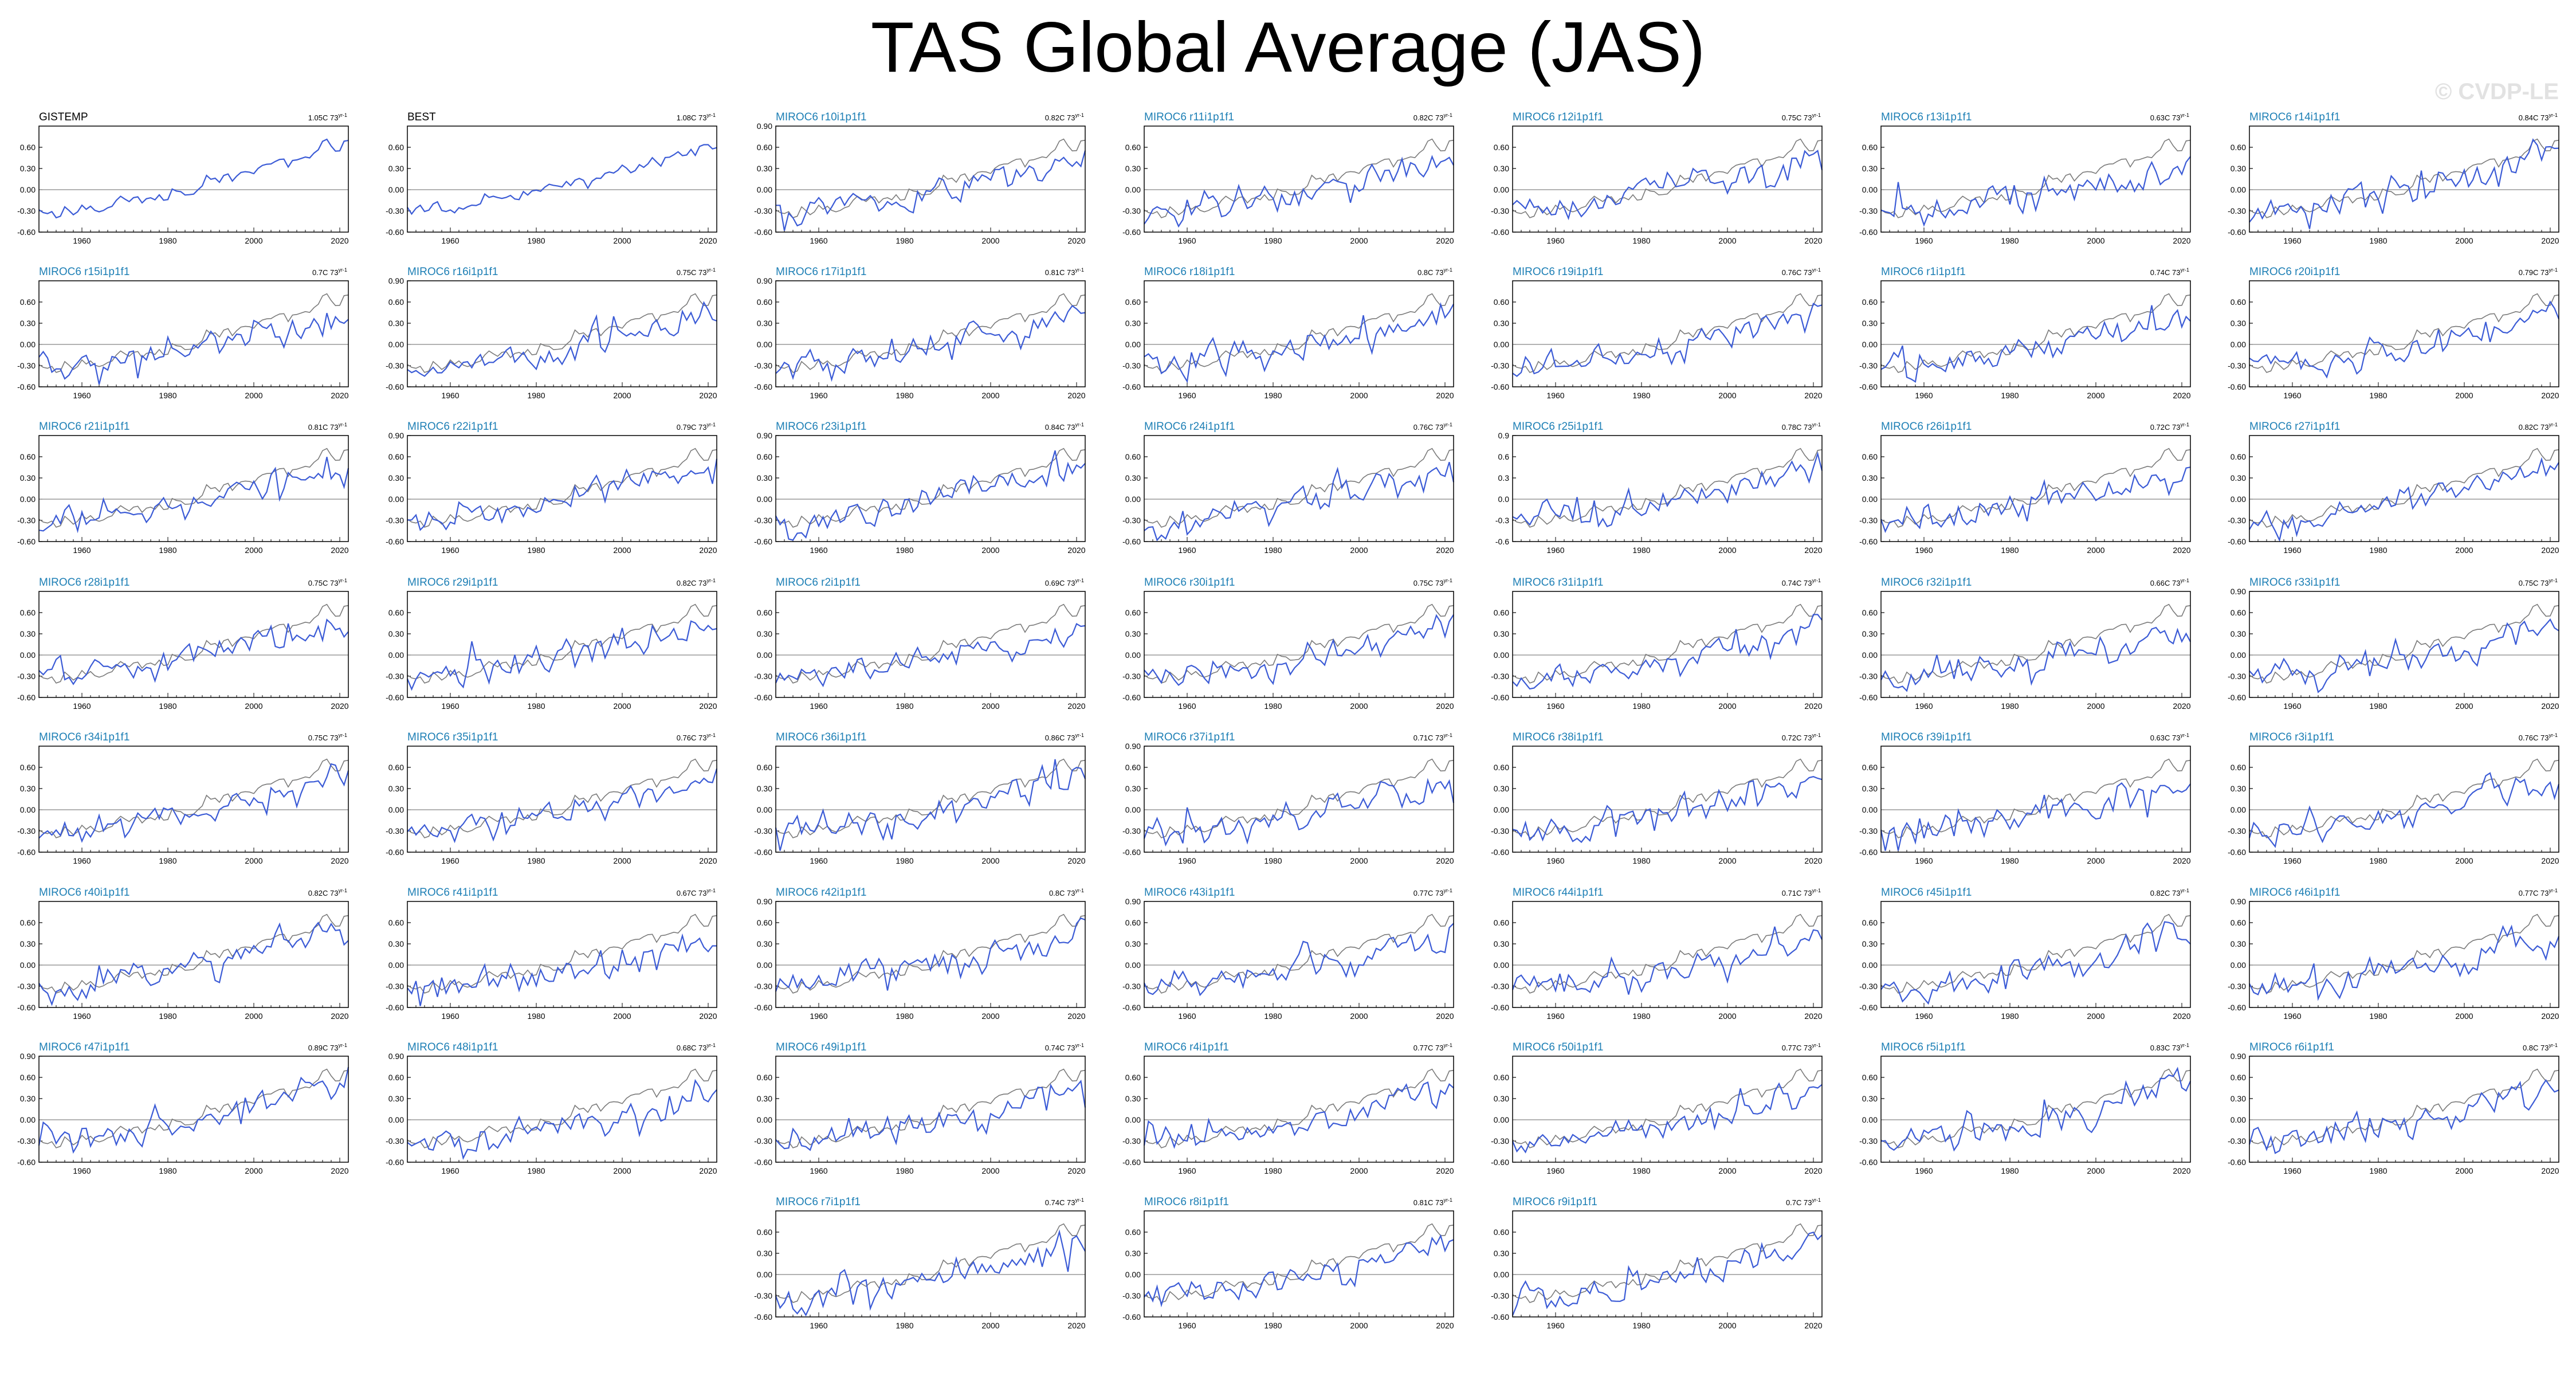 Image resolution: width=2576 pixels, height=1392 pixels. Describe the element at coordinates (821, 893) in the screenshot. I see `panel-title: MIROC6 r42i1p1f1` at that location.